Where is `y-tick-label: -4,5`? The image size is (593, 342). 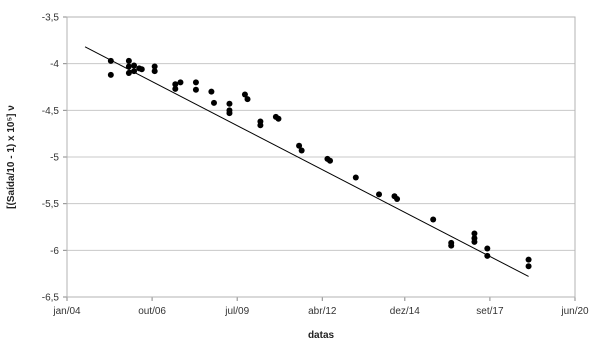 y-tick-label: -4,5 is located at coordinates (51, 111).